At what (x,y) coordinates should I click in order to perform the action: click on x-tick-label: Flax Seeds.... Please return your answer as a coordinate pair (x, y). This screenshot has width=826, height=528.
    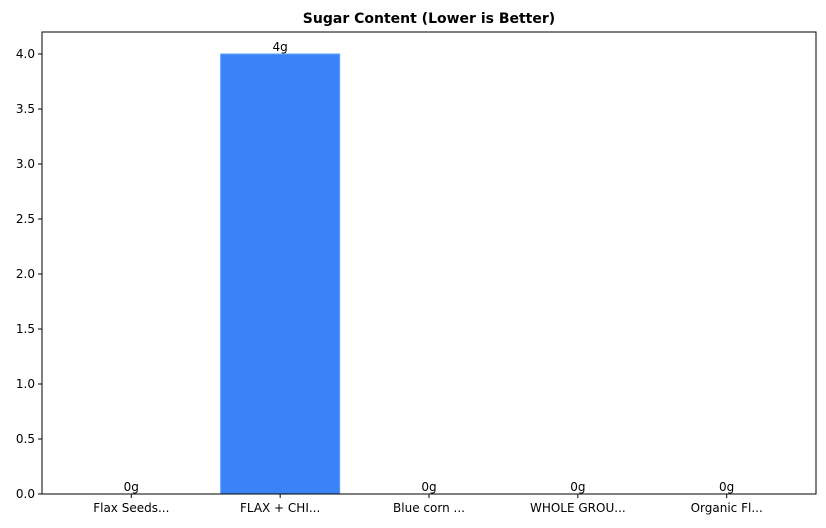
    Looking at the image, I should click on (131, 508).